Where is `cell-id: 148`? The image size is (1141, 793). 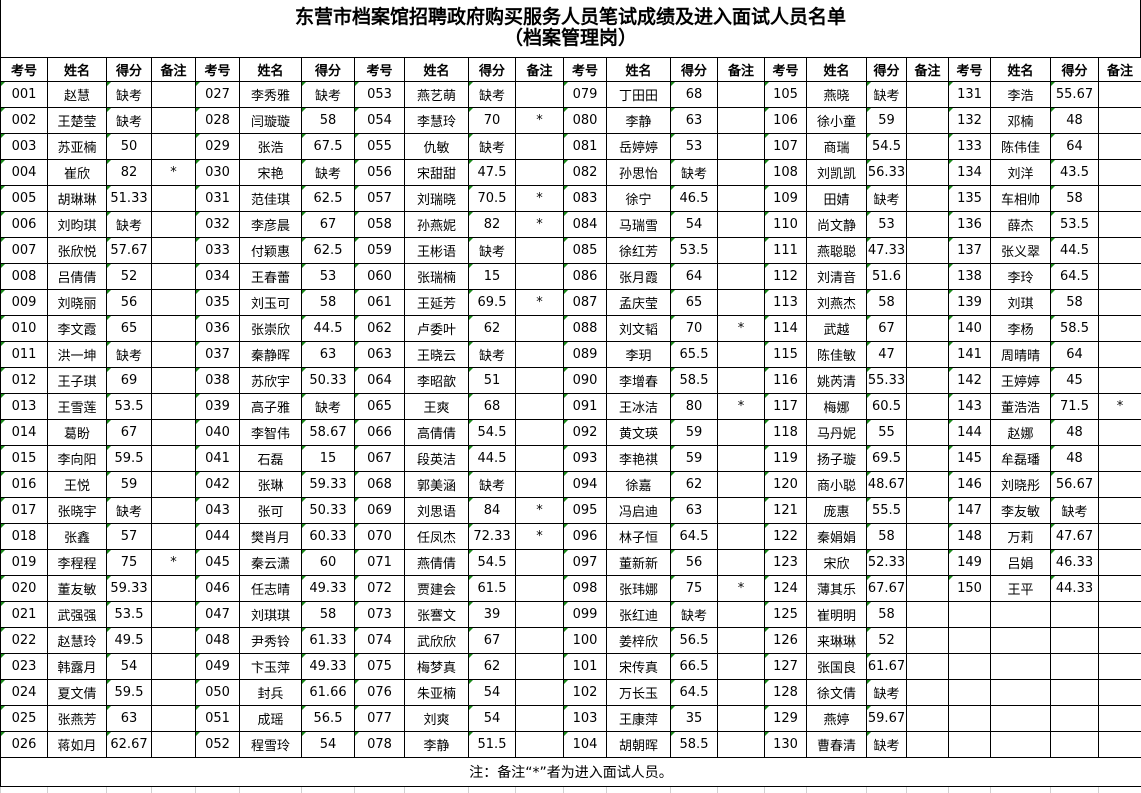
cell-id: 148 is located at coordinates (970, 537).